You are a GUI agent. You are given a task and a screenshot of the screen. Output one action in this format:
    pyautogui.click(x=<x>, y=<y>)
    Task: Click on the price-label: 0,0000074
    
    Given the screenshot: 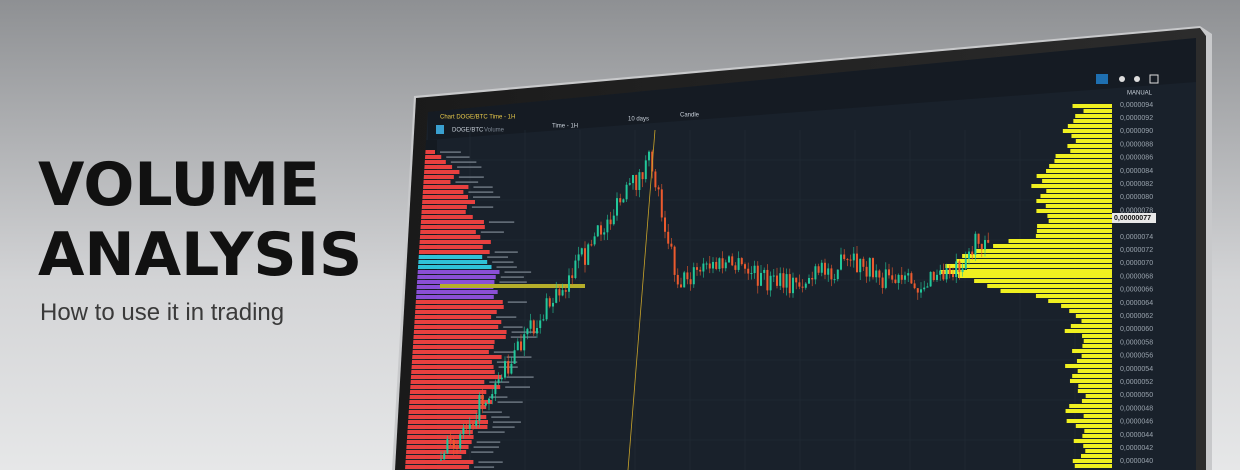 What is the action you would take?
    pyautogui.click(x=1136, y=237)
    